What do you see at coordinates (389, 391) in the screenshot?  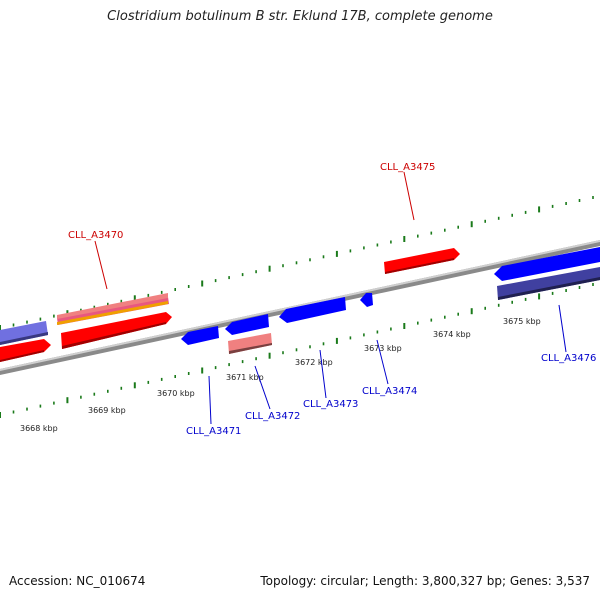 I see `gene-label-cll-a3474: CLL_A3474` at bounding box center [389, 391].